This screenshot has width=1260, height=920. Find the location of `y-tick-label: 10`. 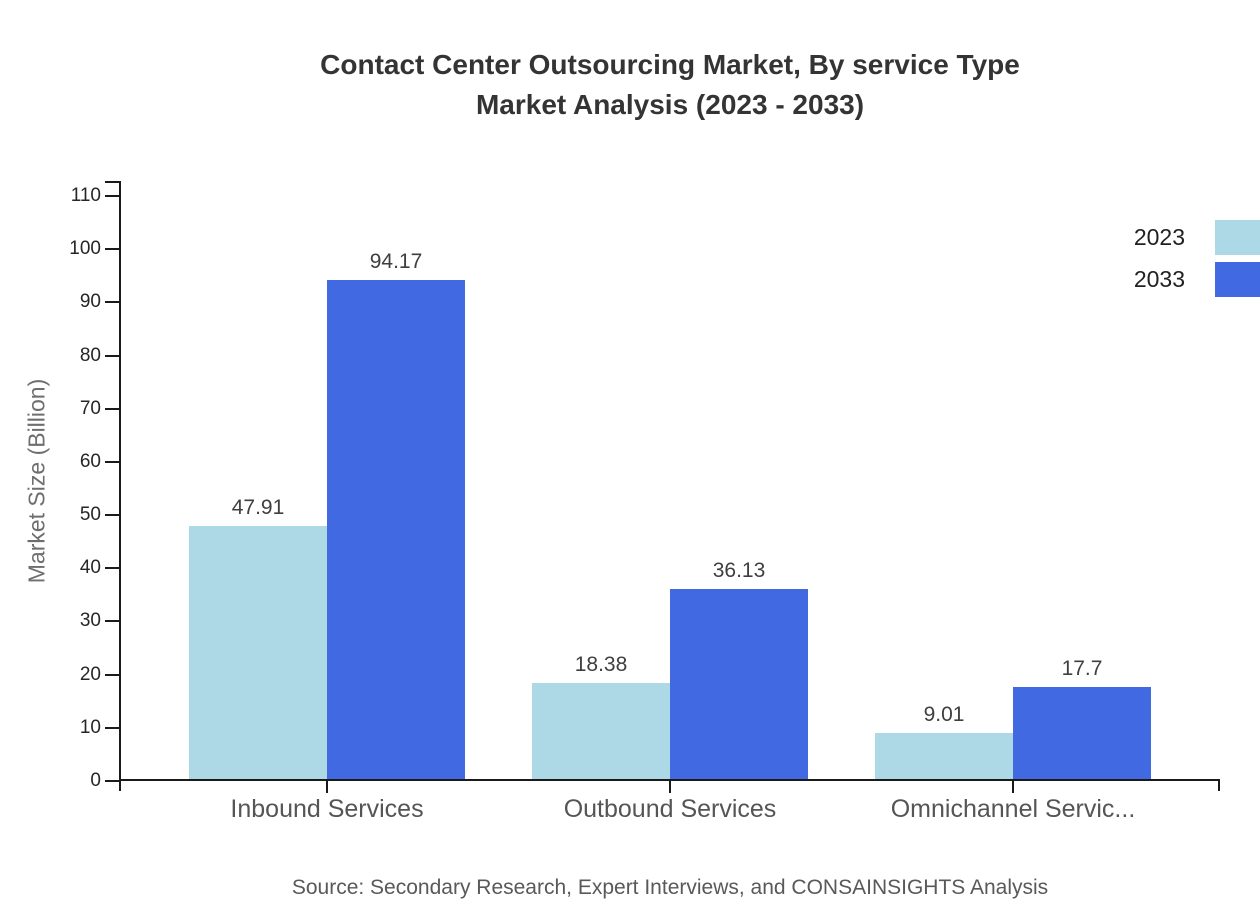

y-tick-label: 10 is located at coordinates (90, 727).